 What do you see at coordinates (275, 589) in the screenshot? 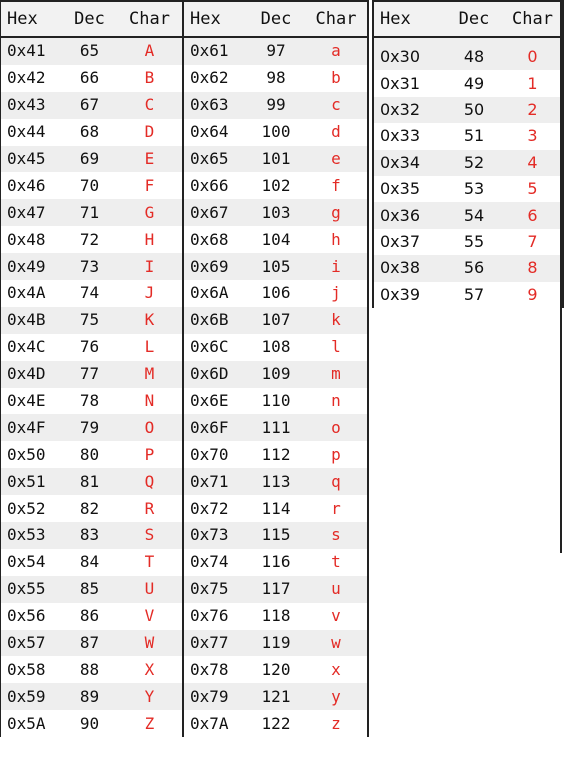
I see `table-row: 0x75 117 u` at bounding box center [275, 589].